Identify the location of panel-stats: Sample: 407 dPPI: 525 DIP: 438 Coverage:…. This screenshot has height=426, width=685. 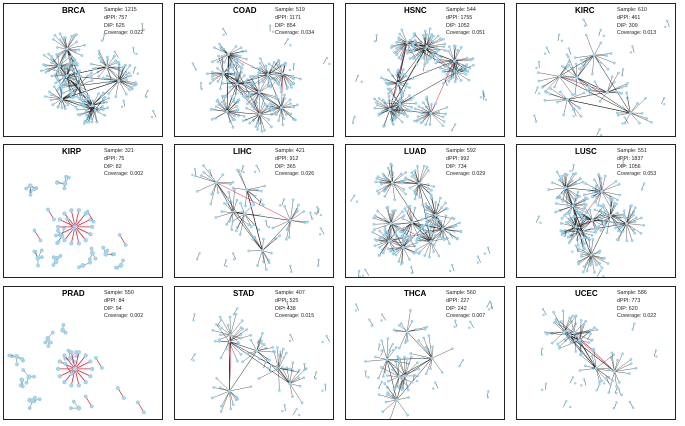
(294, 305).